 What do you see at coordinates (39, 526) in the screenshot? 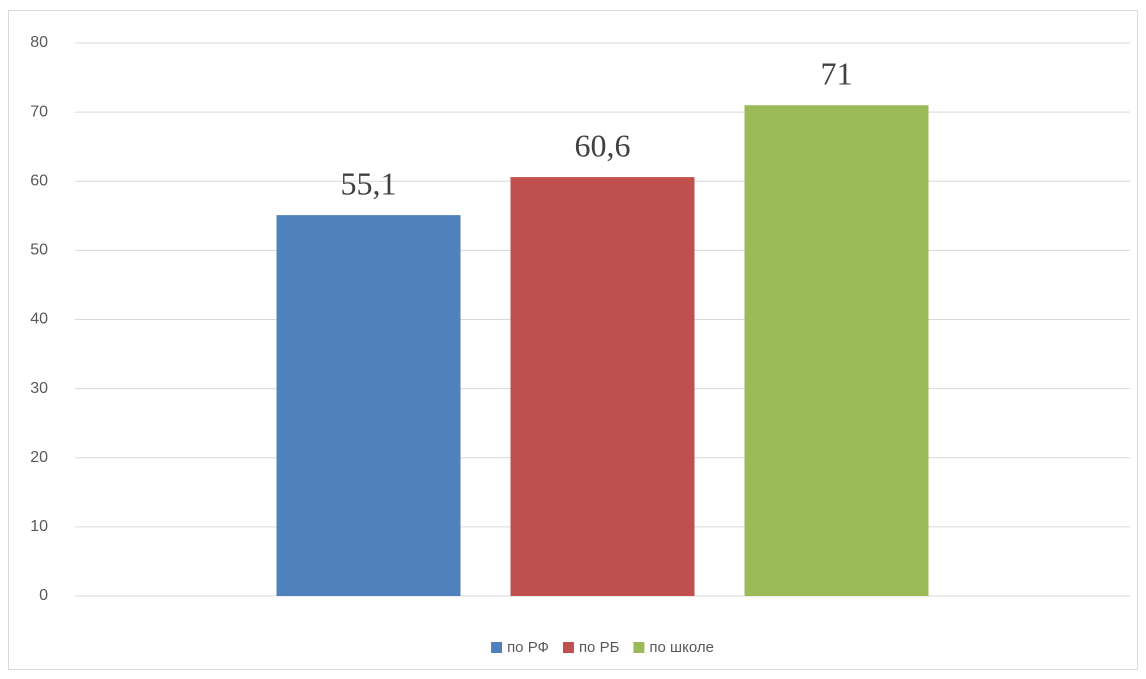
I see `y-tick-label: 10` at bounding box center [39, 526].